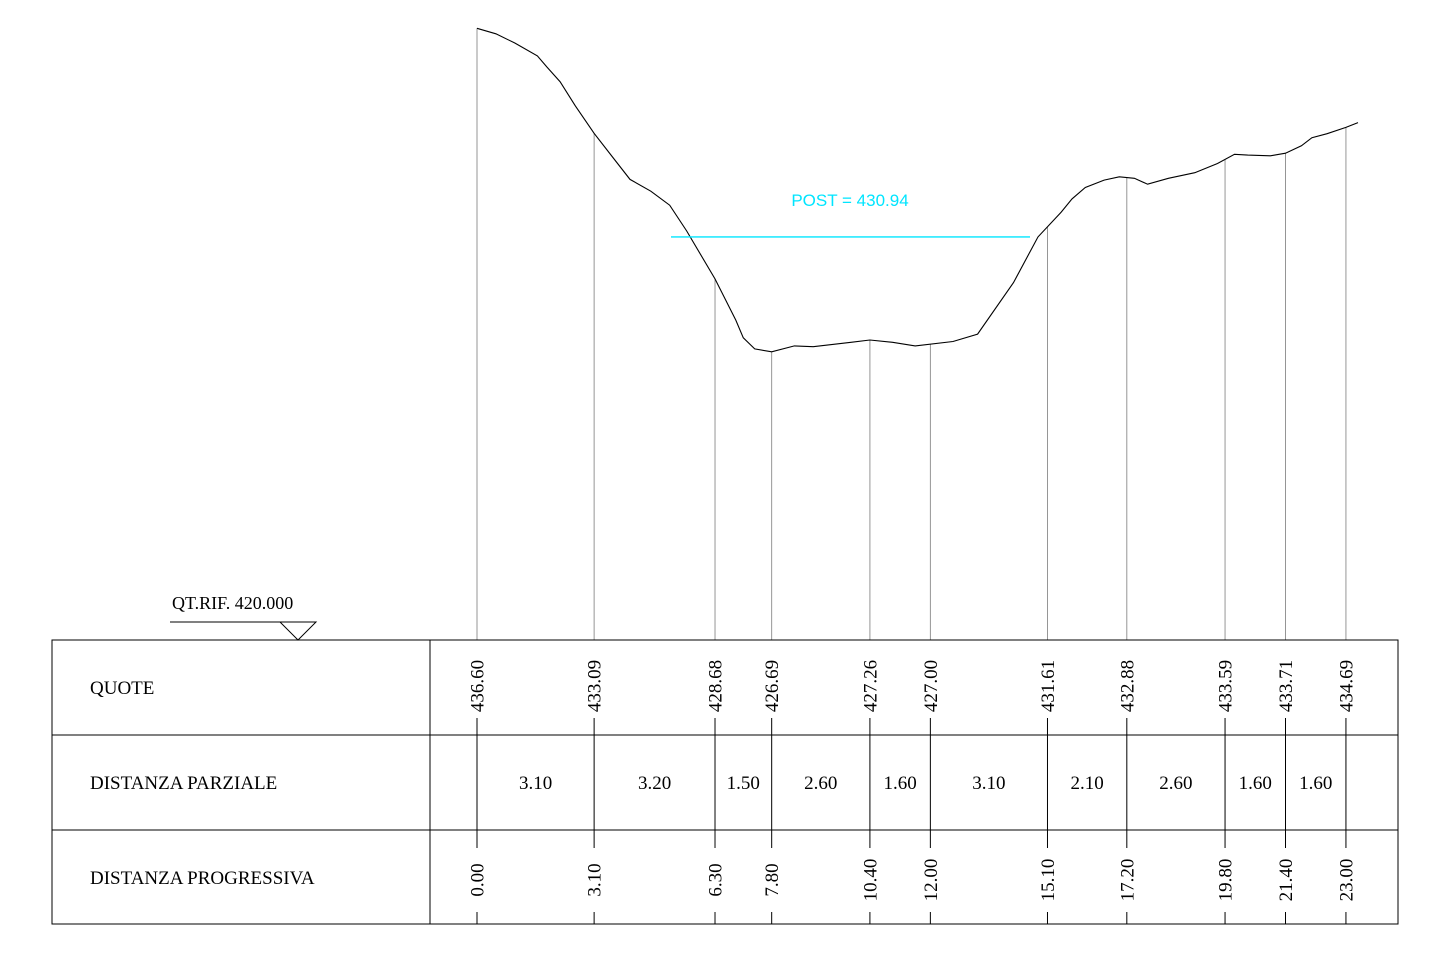  I want to click on progressive-distance-value: 19.80, so click(1226, 880).